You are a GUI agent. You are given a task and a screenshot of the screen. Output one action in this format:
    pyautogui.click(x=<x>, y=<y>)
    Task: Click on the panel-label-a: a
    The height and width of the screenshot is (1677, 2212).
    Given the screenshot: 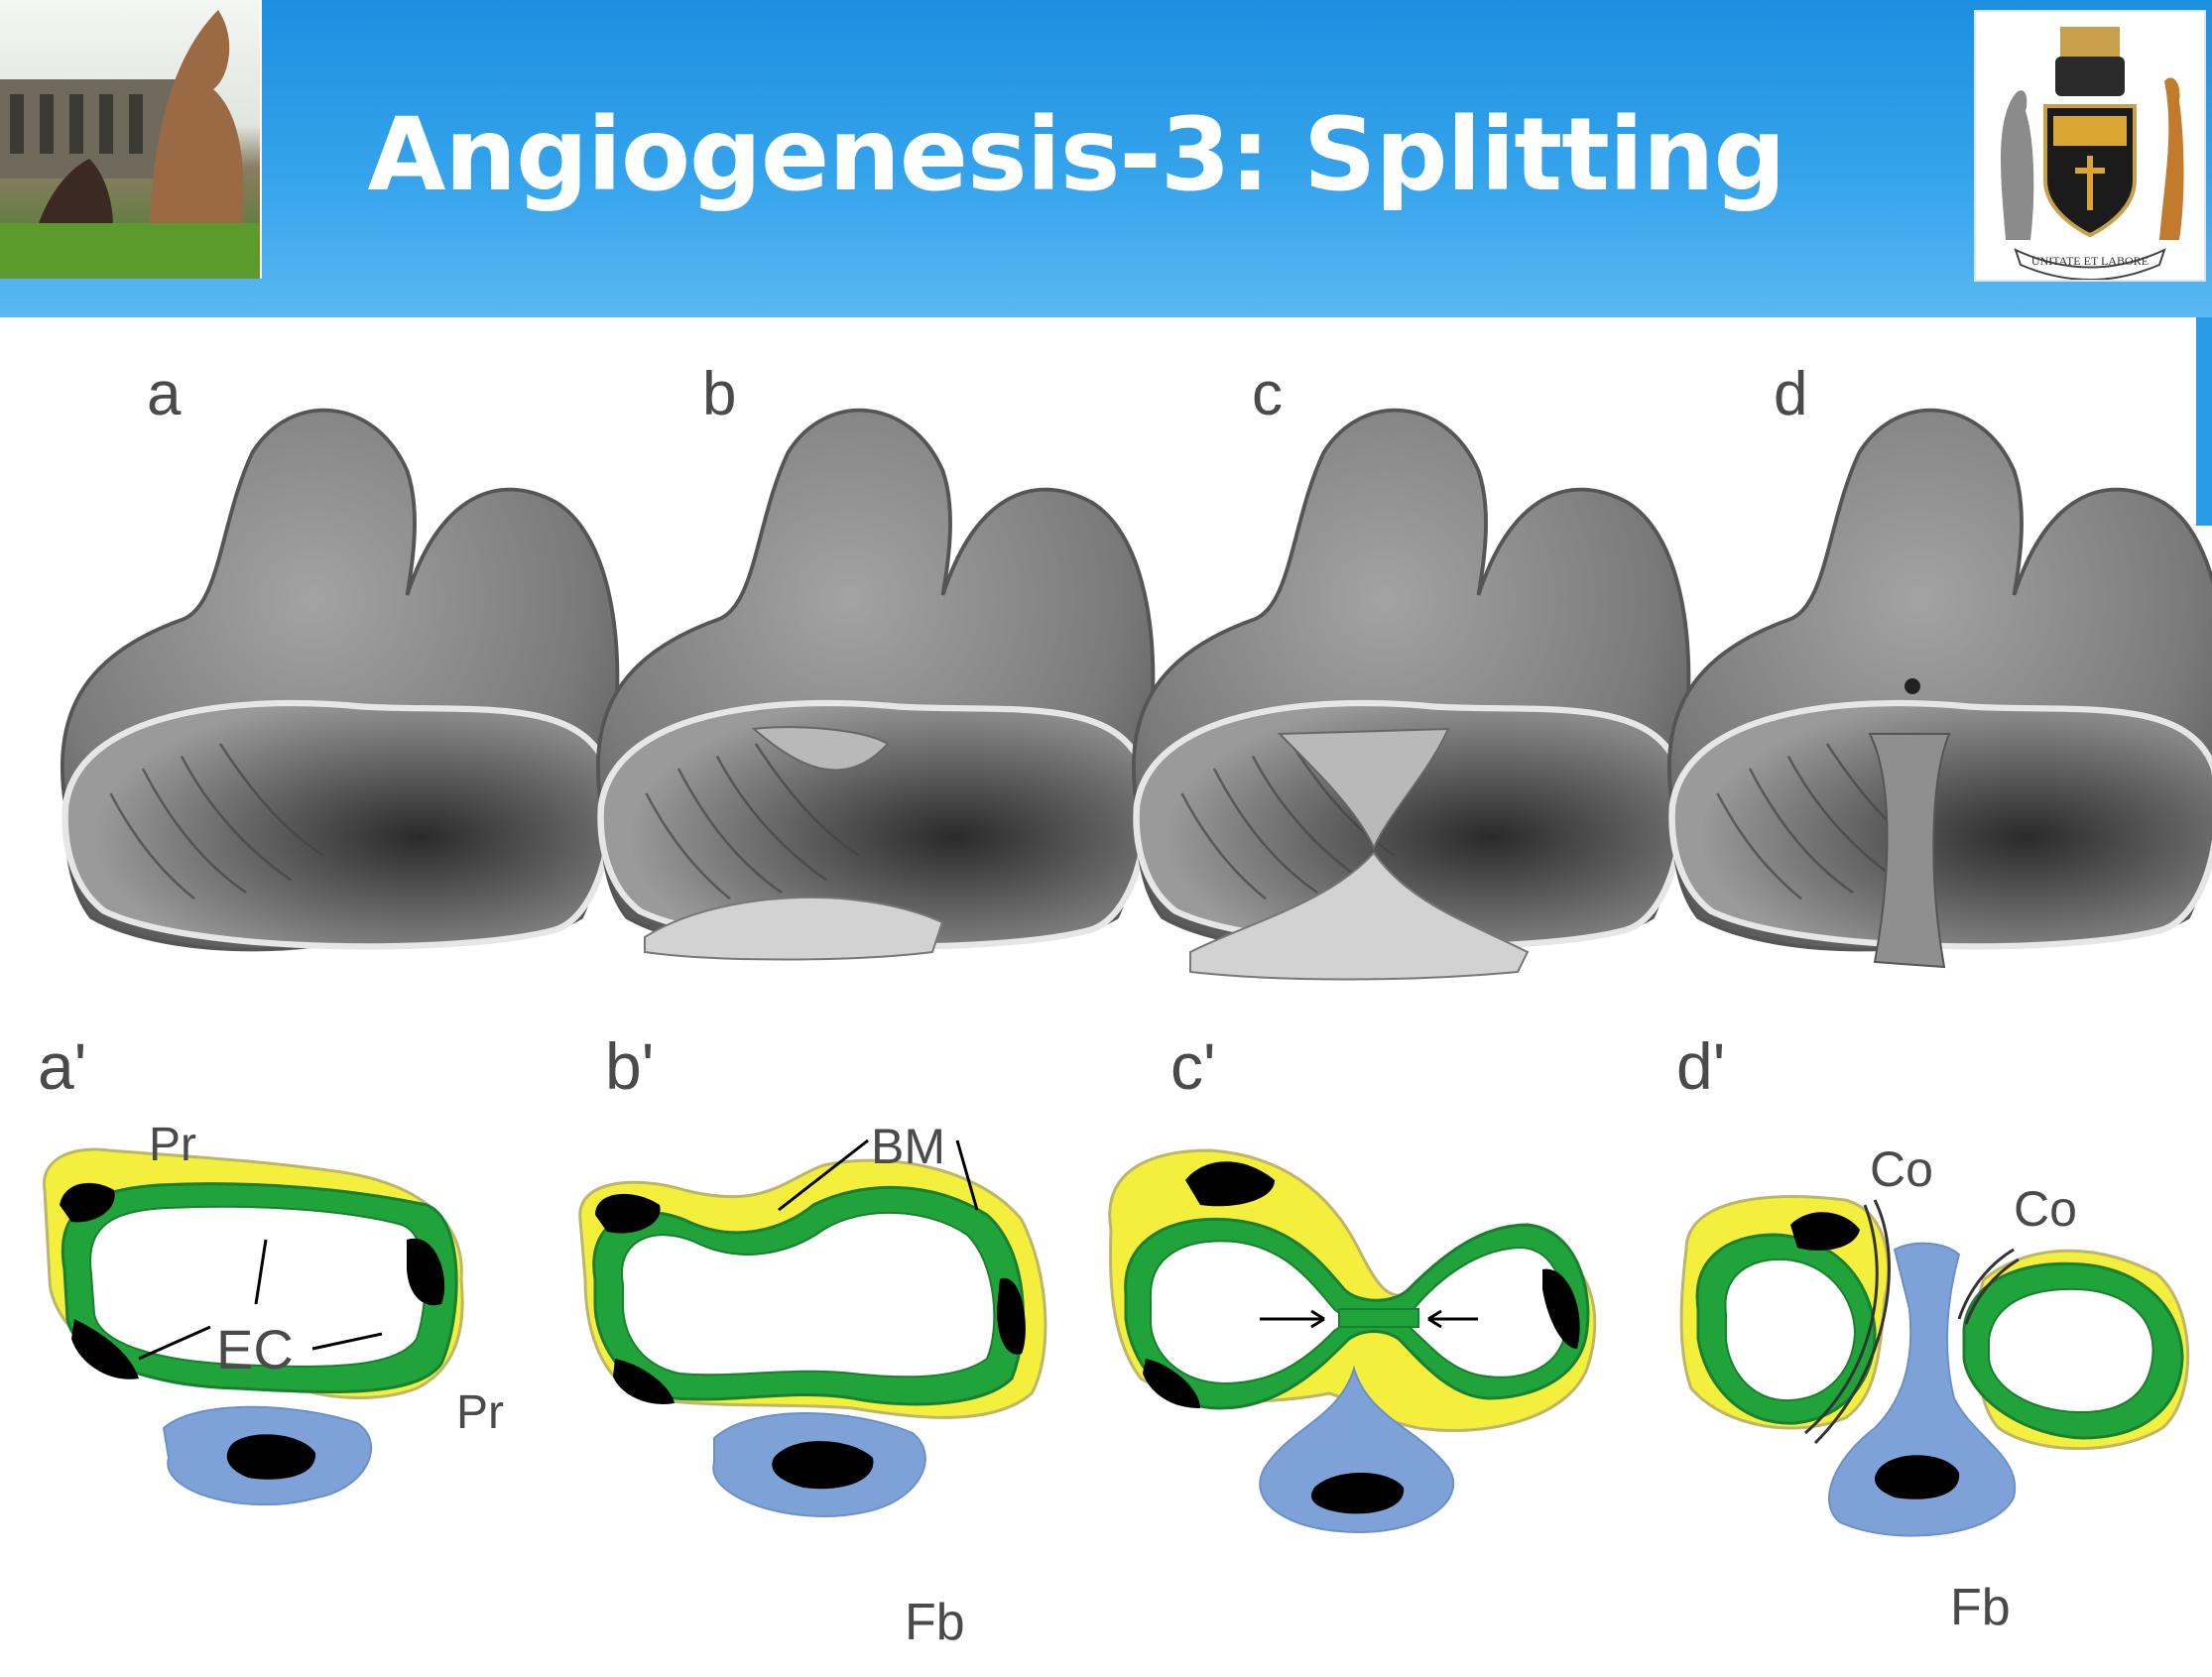 What is the action you would take?
    pyautogui.click(x=164, y=394)
    